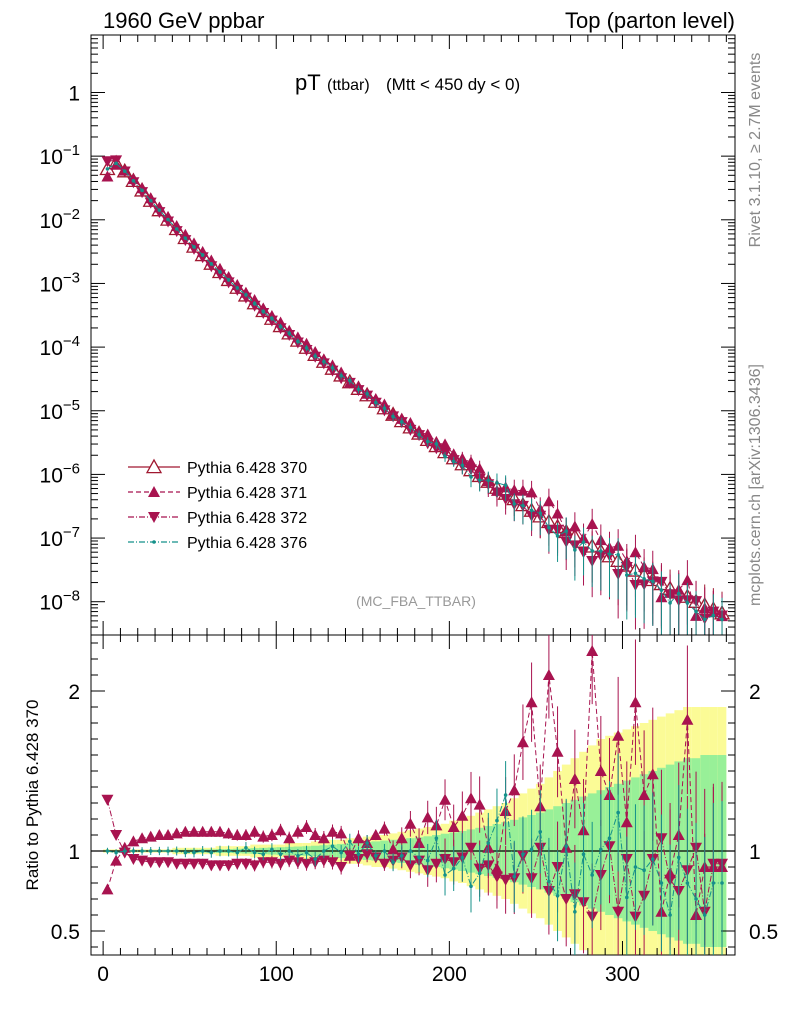  Describe the element at coordinates (755, 485) in the screenshot. I see `mcplots-label: mcplots.cern.ch [arXiv:1306.3436]` at that location.